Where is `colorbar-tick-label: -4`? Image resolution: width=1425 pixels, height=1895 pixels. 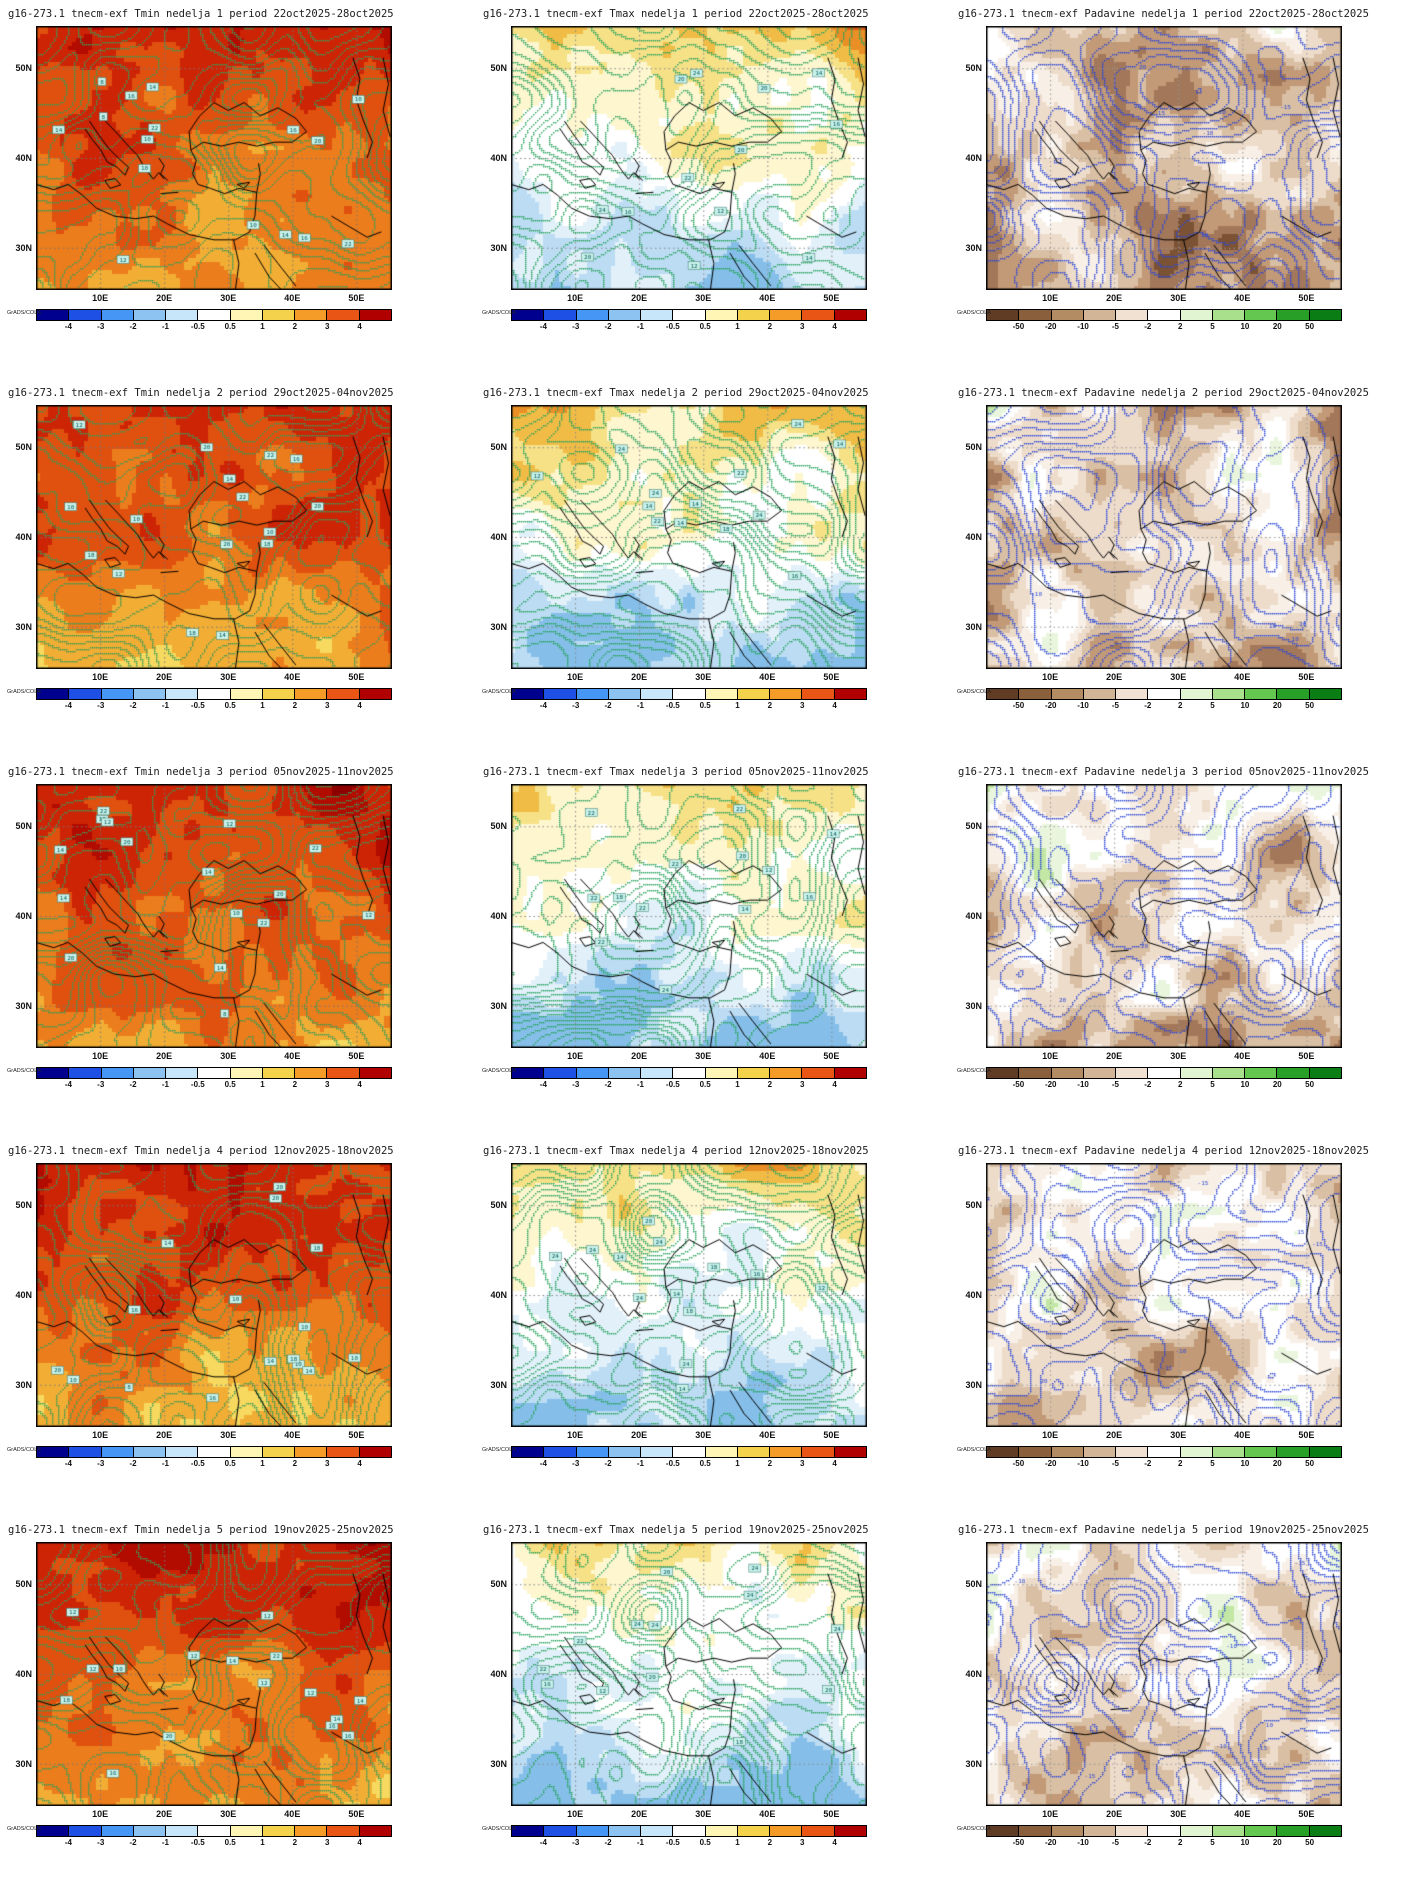 colorbar-tick-label: -4 is located at coordinates (543, 1084).